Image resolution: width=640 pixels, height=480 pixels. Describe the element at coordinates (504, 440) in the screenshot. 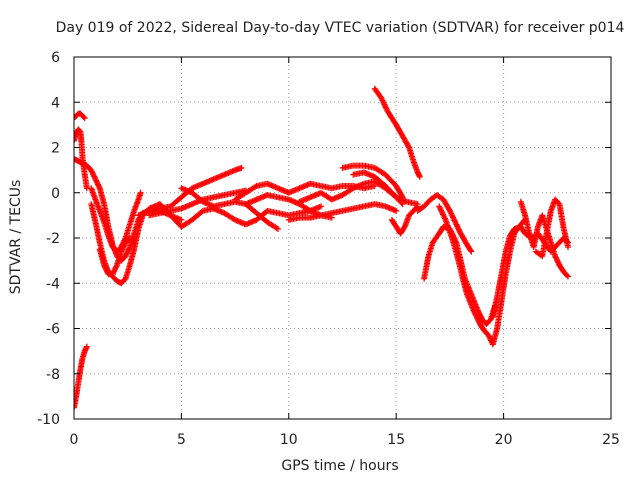

I see `x-tick-label: 20` at that location.